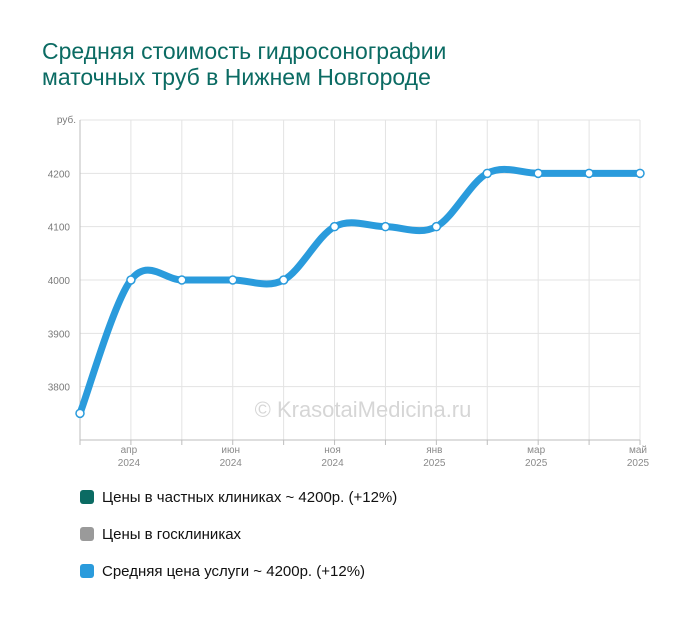 The height and width of the screenshot is (617, 700). What do you see at coordinates (59, 388) in the screenshot?
I see `y-tick-label: 3800` at bounding box center [59, 388].